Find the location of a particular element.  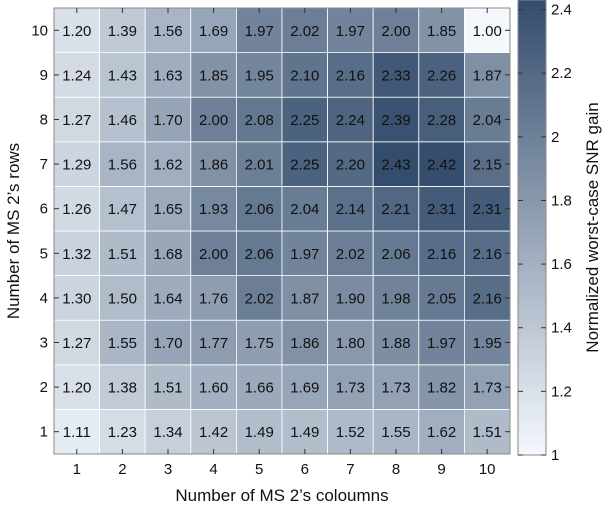

heatmap-cell-r10-c7 is located at coordinates (350, 30).